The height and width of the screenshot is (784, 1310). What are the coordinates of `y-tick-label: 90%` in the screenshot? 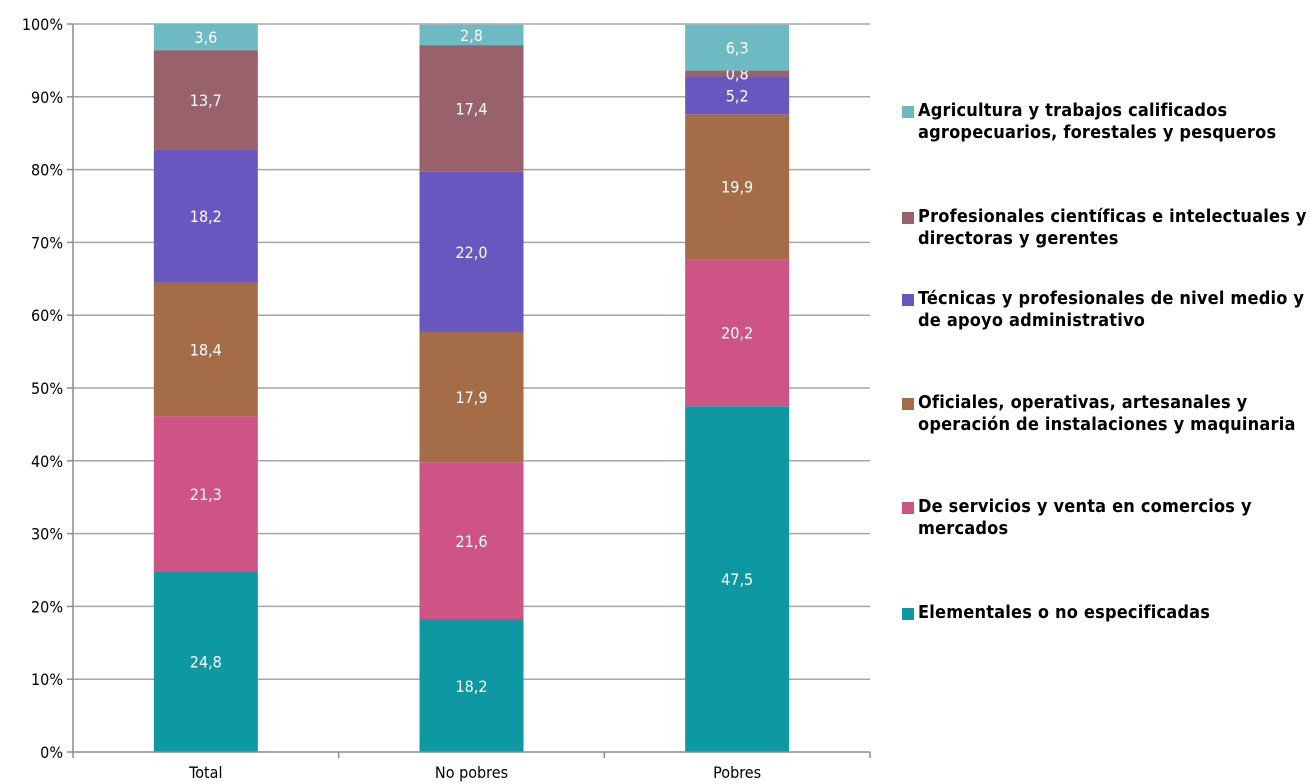 It's located at (47, 97).